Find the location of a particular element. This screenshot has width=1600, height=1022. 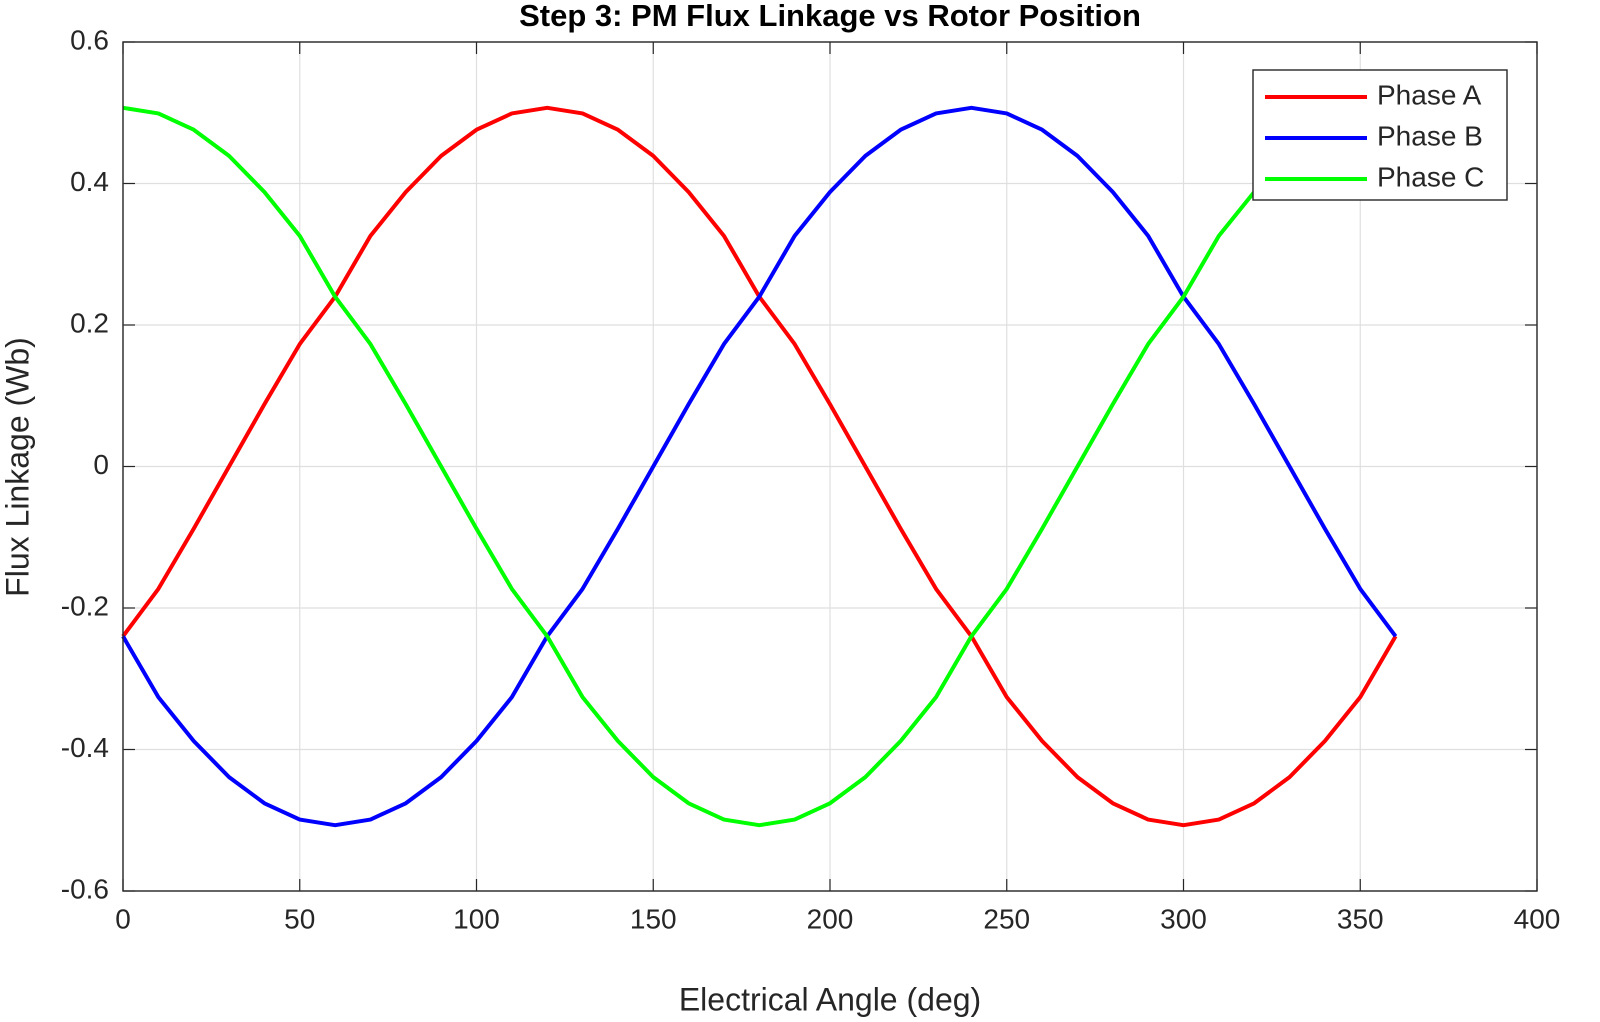

x-tick-label: 200 is located at coordinates (830, 918).